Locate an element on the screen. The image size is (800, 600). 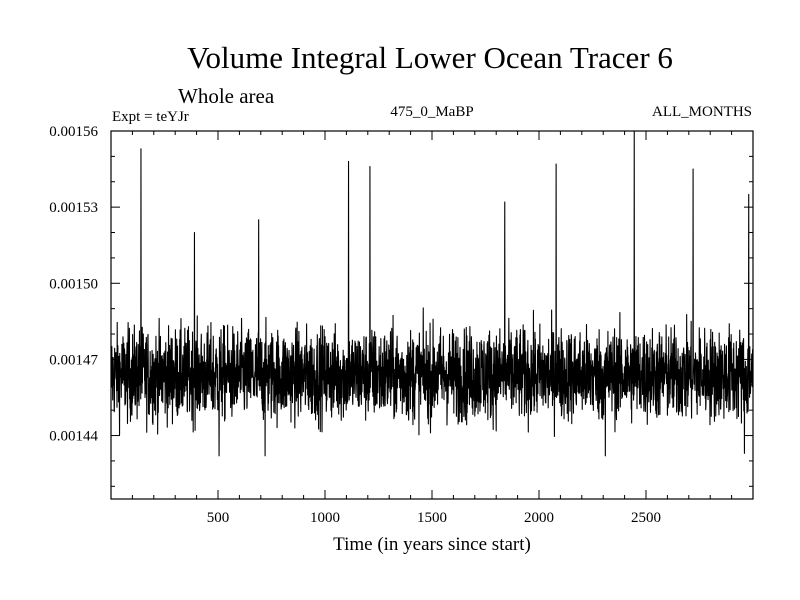
y-tick-label: 0.00147 is located at coordinates (73, 360).